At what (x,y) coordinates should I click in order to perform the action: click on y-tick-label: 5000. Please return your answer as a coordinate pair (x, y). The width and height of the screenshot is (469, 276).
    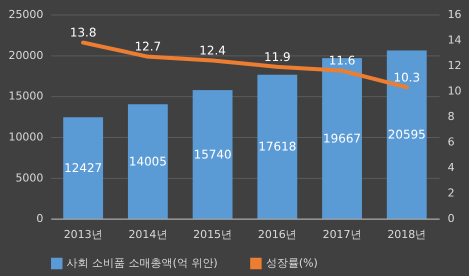
    Looking at the image, I should click on (29, 177).